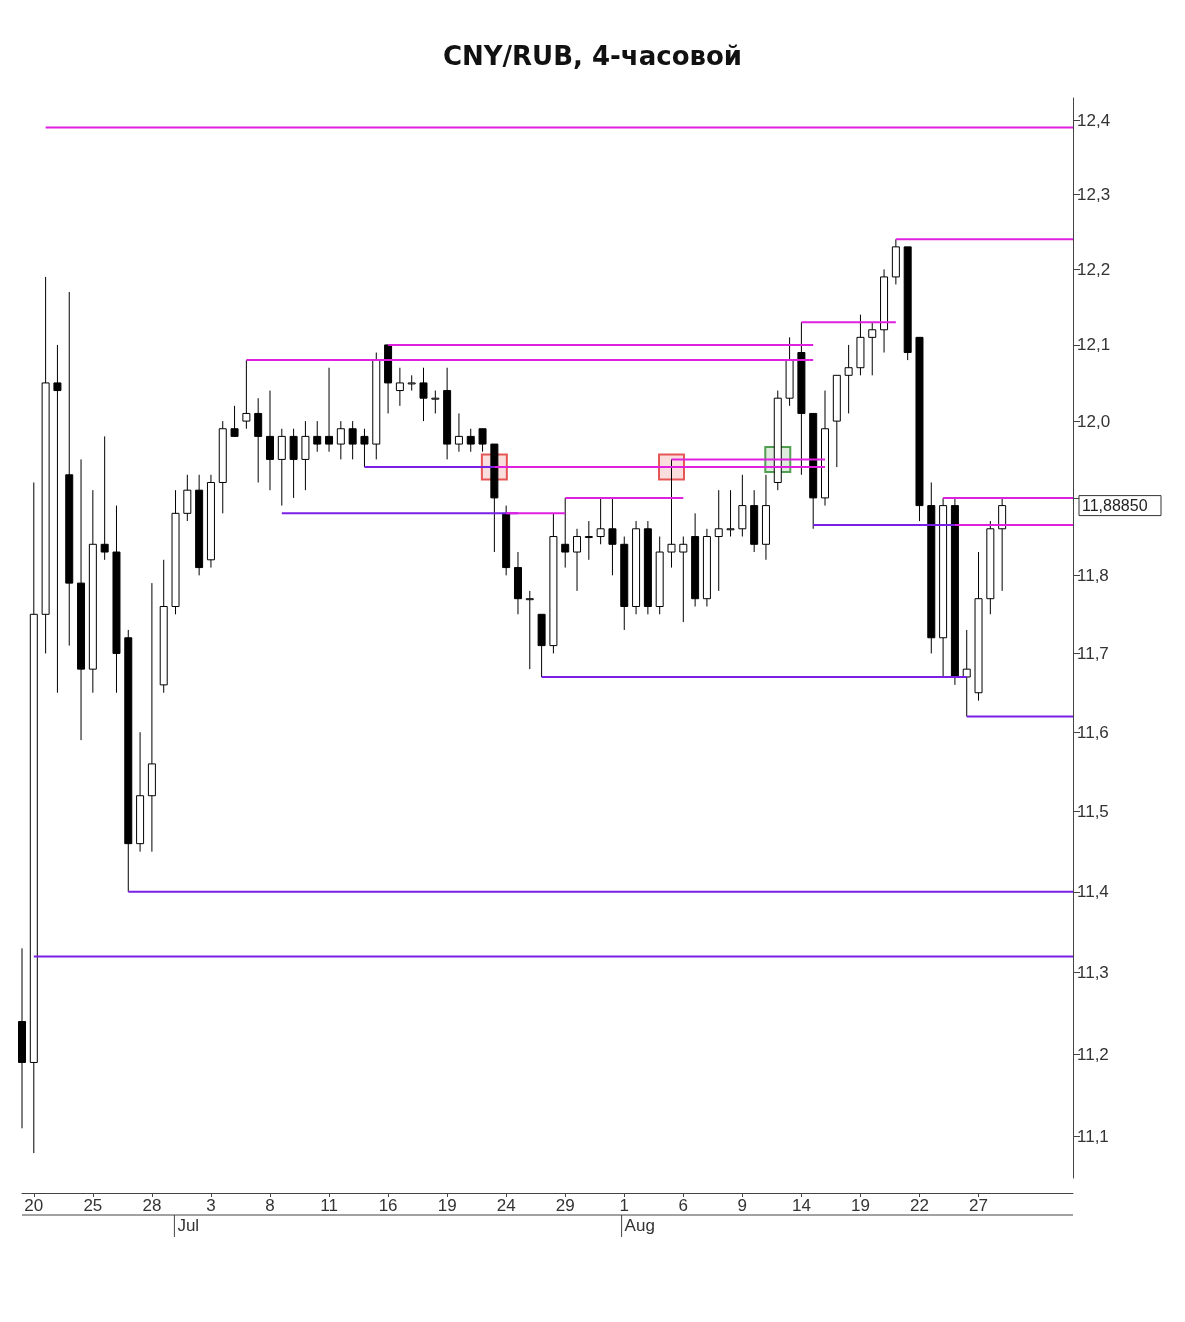 This screenshot has width=1185, height=1322. What do you see at coordinates (624, 1205) in the screenshot?
I see `x-tick-label: 1` at bounding box center [624, 1205].